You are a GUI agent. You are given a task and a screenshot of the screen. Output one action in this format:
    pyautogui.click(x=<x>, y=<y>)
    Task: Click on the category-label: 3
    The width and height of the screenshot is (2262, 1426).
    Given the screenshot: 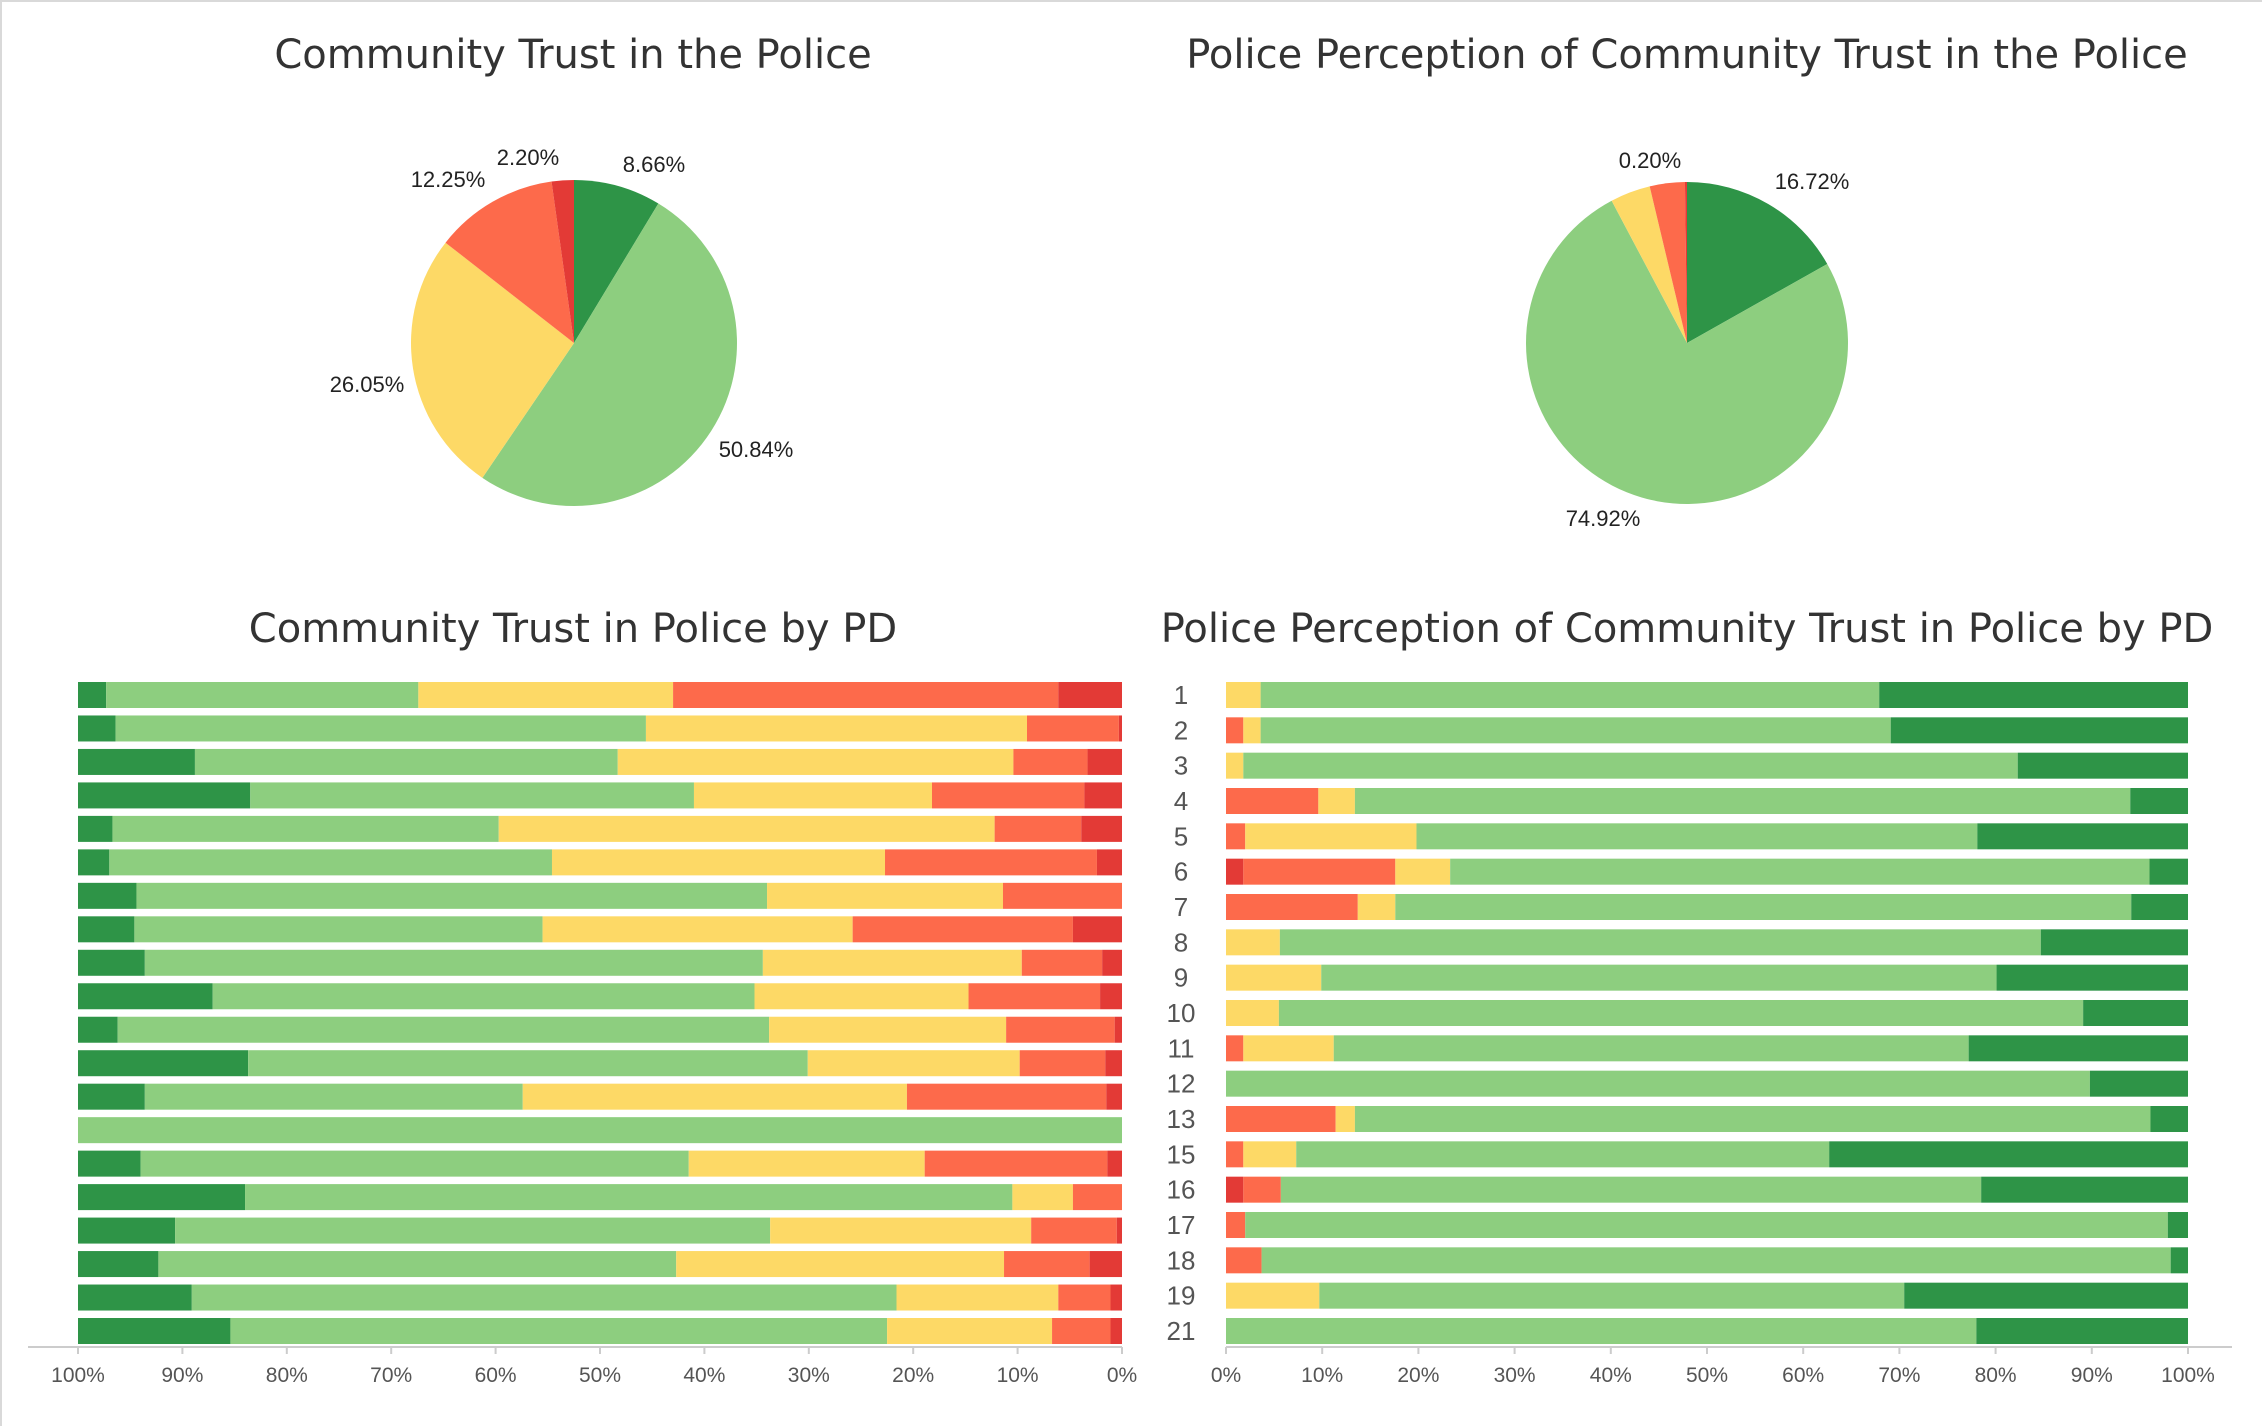 What is the action you would take?
    pyautogui.click(x=1181, y=766)
    